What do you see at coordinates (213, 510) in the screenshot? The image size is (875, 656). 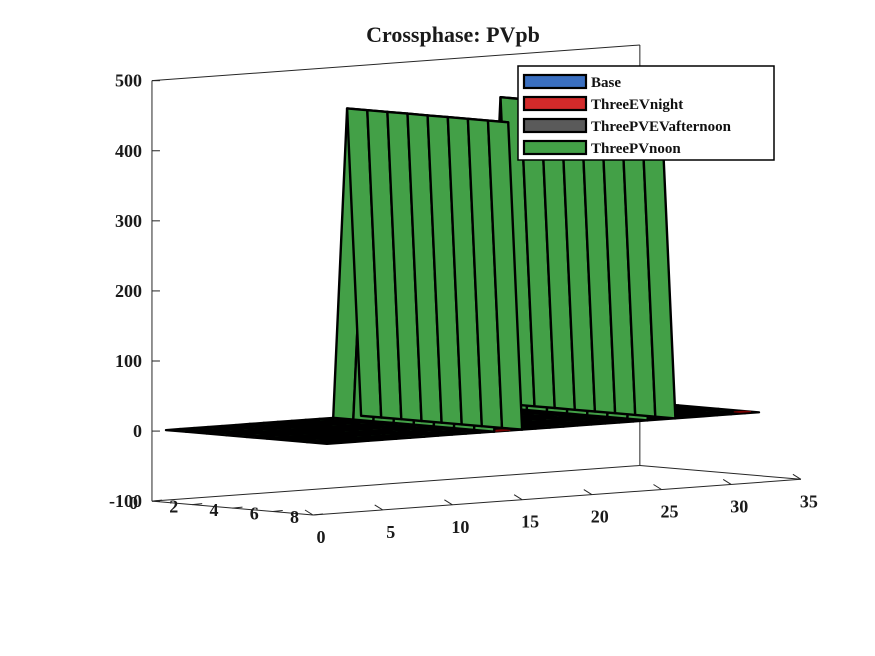 I see `y-tick-label: 4` at bounding box center [213, 510].